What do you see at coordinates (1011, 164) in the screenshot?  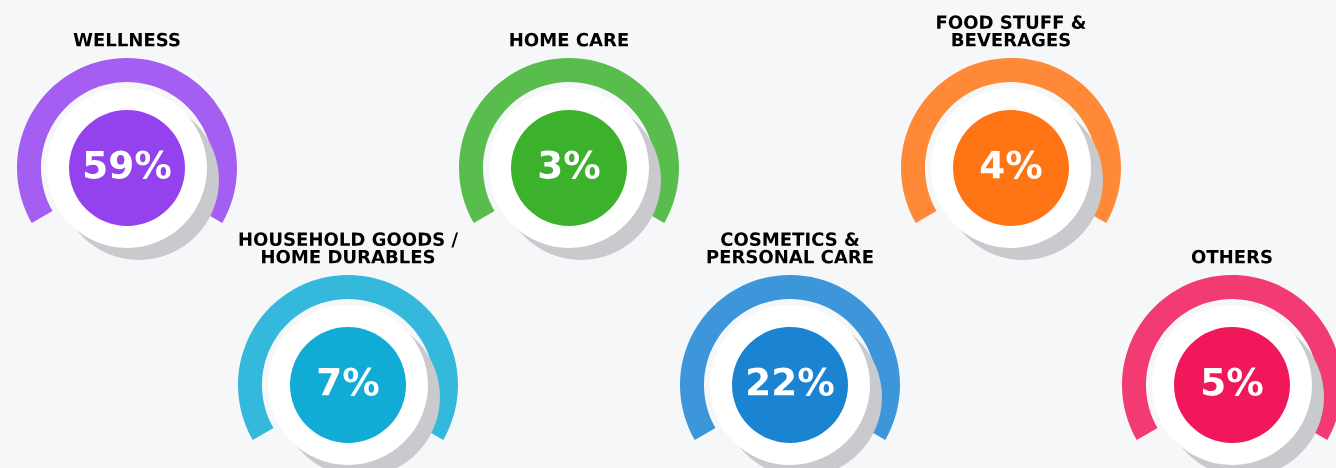 I see `data-label: 4%` at bounding box center [1011, 164].